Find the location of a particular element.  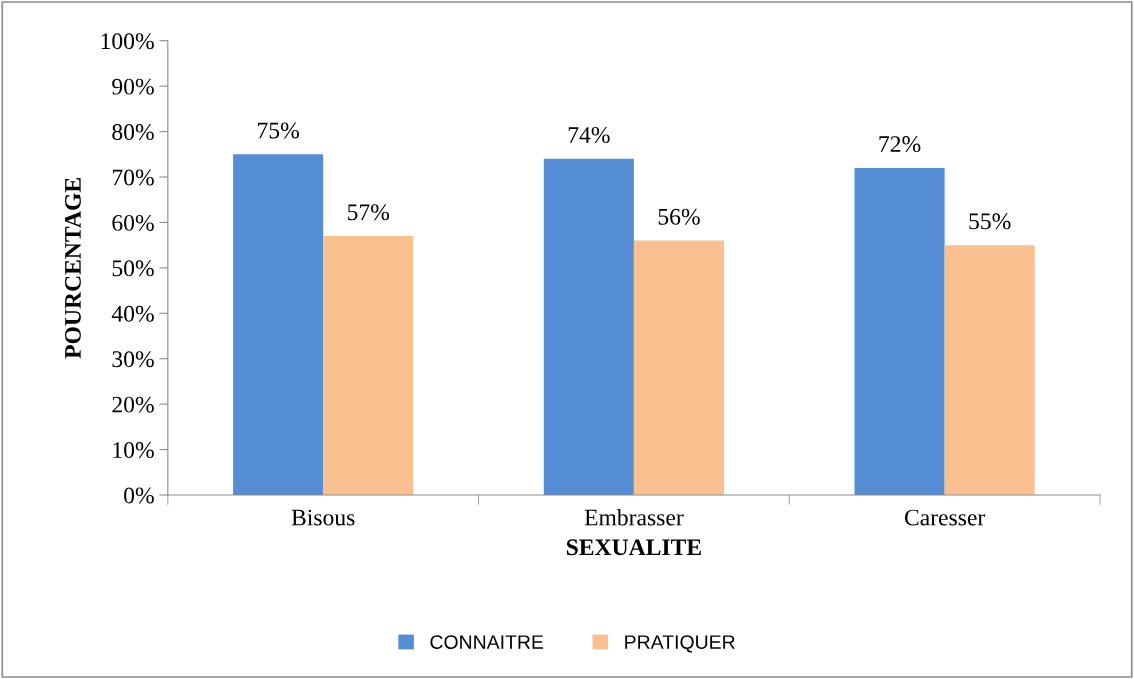

x-tick-label: Bisous is located at coordinates (323, 517).